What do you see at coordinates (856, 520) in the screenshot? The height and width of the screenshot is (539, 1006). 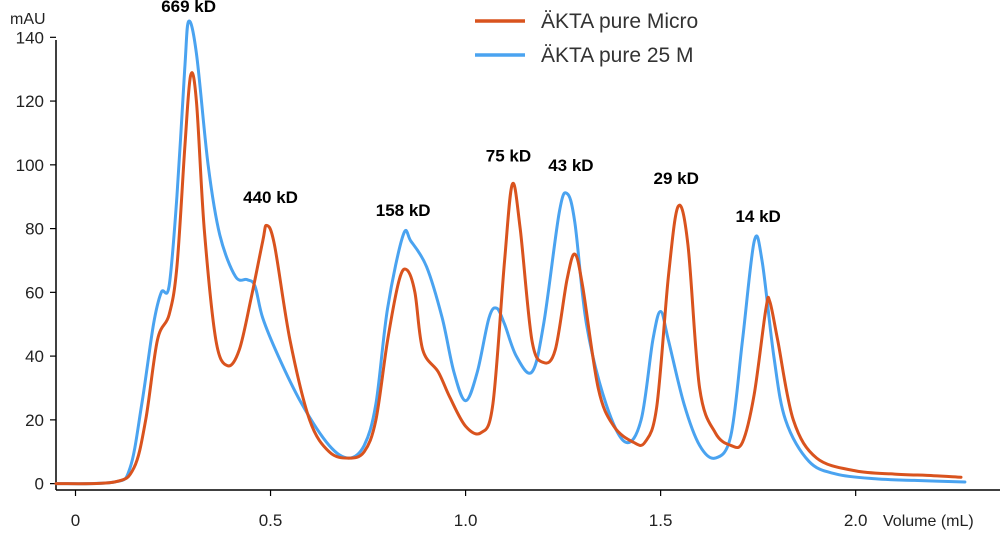 I see `x-tick-label: 2.0` at bounding box center [856, 520].